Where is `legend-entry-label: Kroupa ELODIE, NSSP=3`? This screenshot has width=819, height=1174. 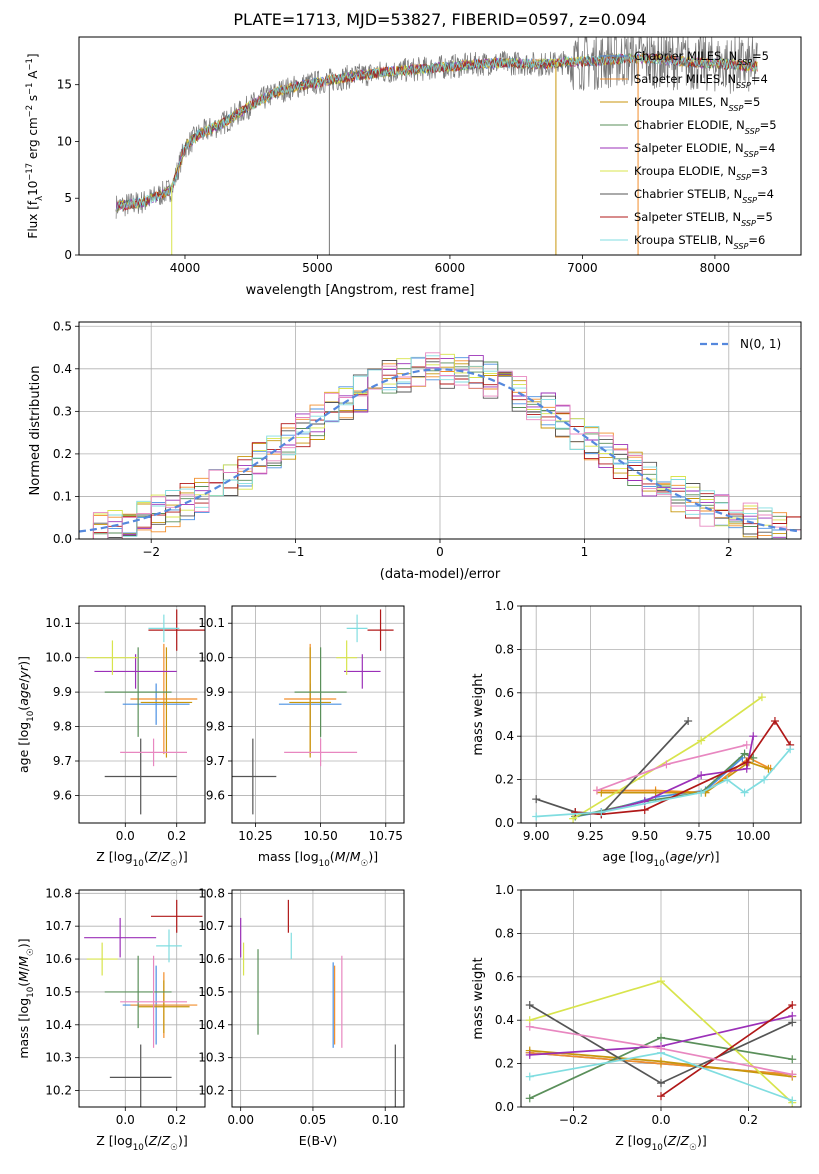
legend-entry-label: Kroupa ELODIE, NSSP=3 is located at coordinates (701, 173).